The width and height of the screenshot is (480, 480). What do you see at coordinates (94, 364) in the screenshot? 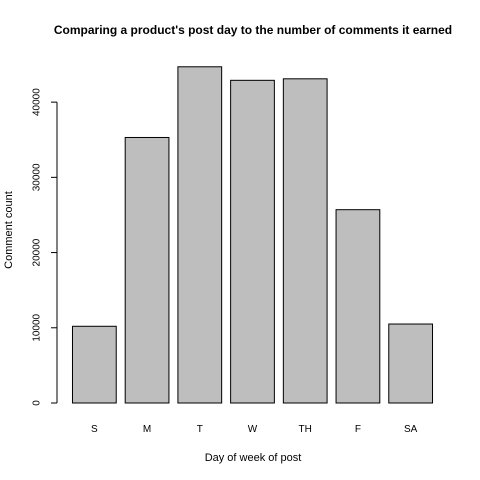
I see `bar-s` at bounding box center [94, 364].